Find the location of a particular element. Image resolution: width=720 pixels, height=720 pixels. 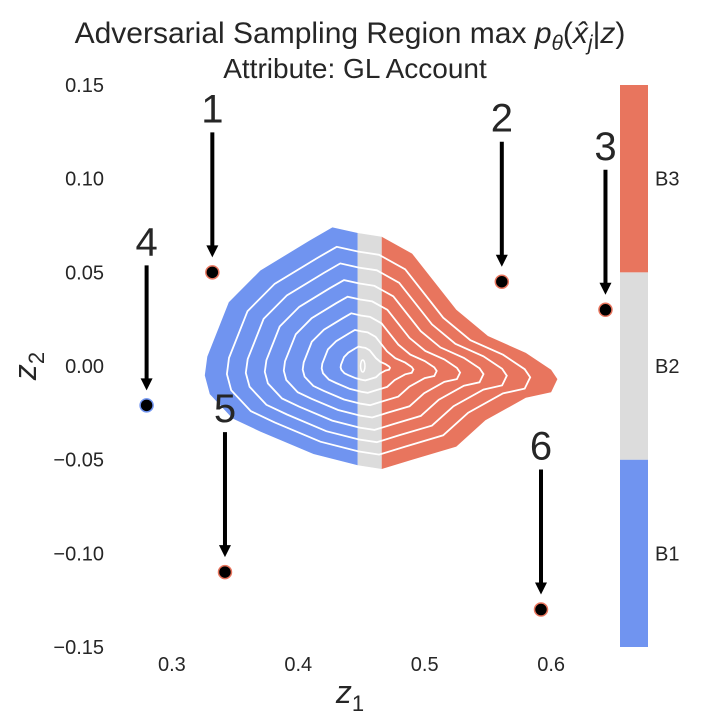

title-math-xhat: x̂ is located at coordinates (580, 33).